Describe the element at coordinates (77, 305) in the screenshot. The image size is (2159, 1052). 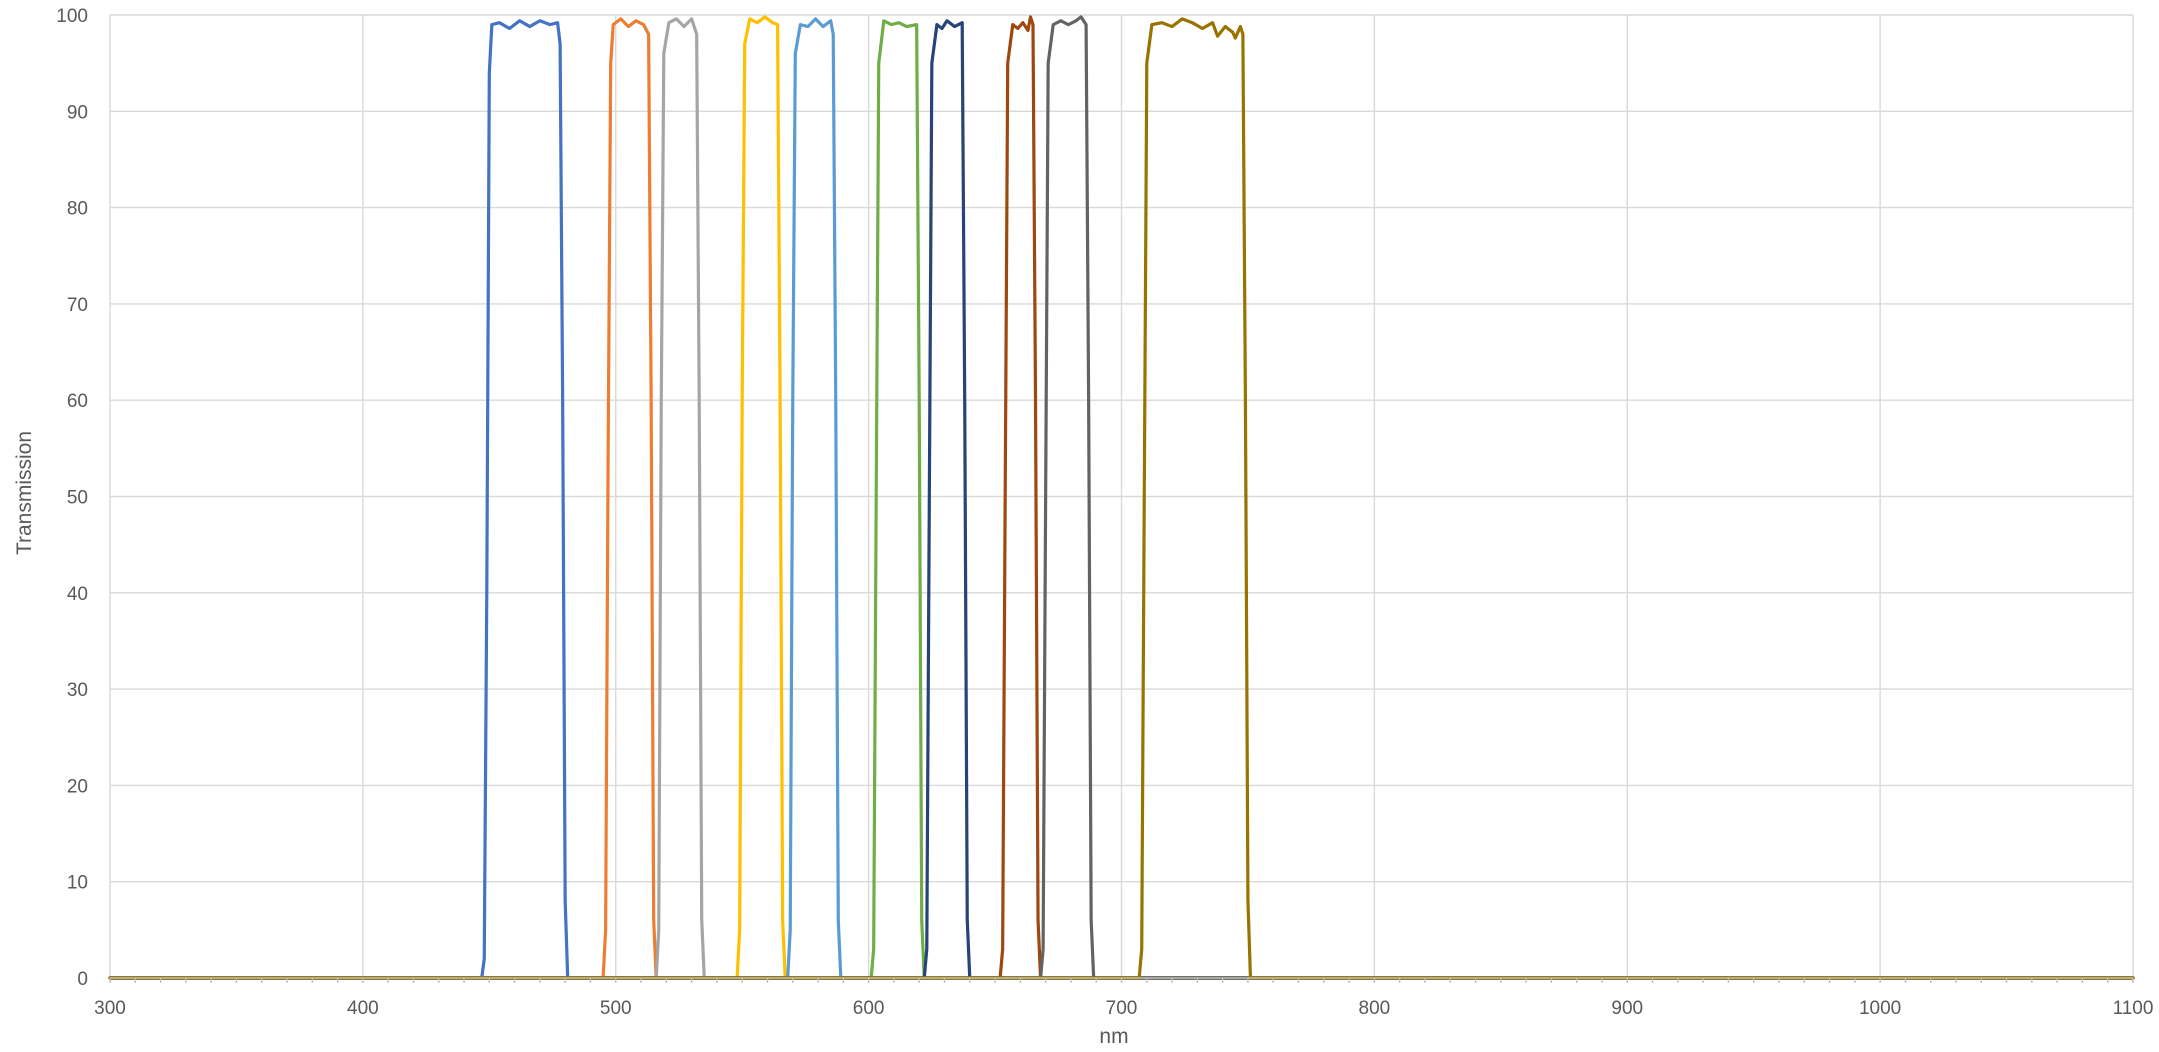
I see `y-tick-label: 70` at that location.